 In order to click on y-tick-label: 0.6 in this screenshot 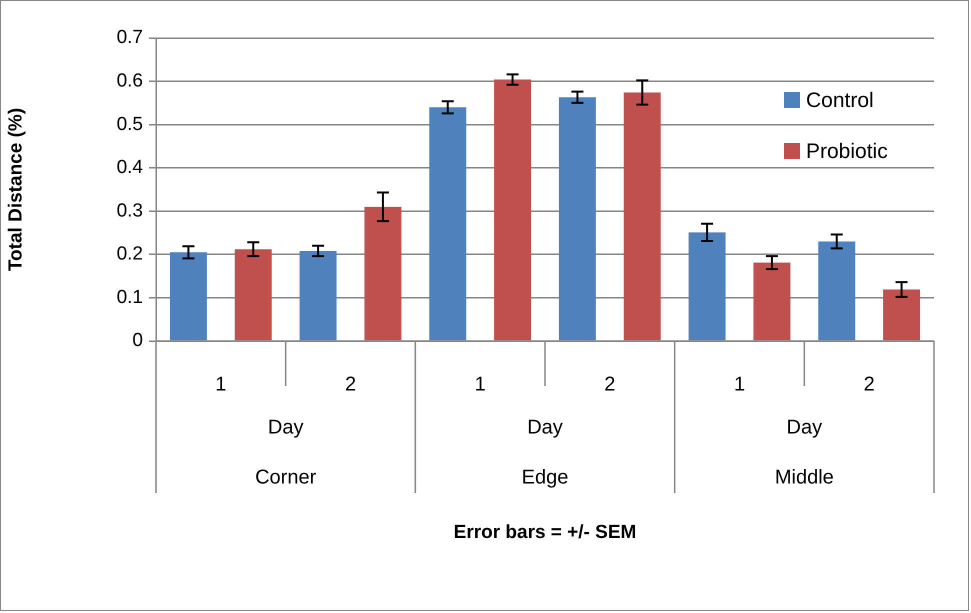, I will do `click(129, 81)`.